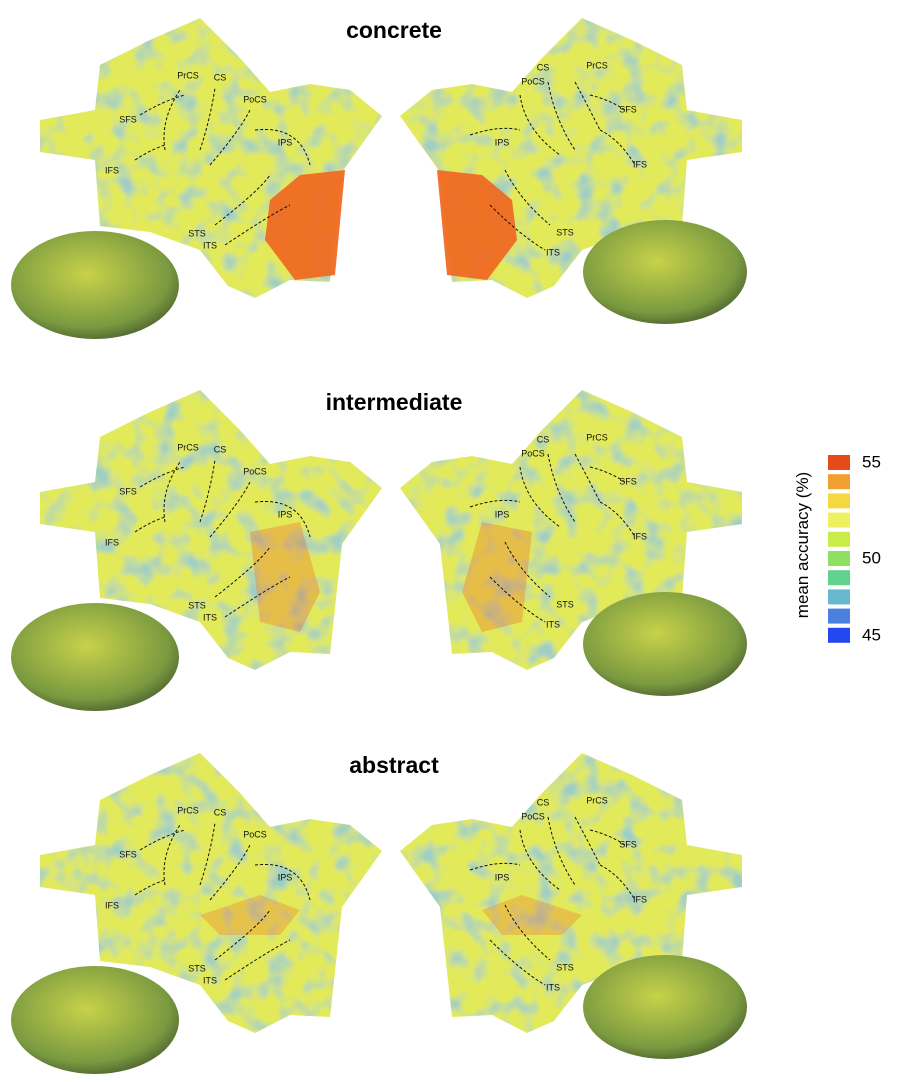 This screenshot has height=1082, width=897. What do you see at coordinates (871, 557) in the screenshot?
I see `colorbar-tick: 50` at bounding box center [871, 557].